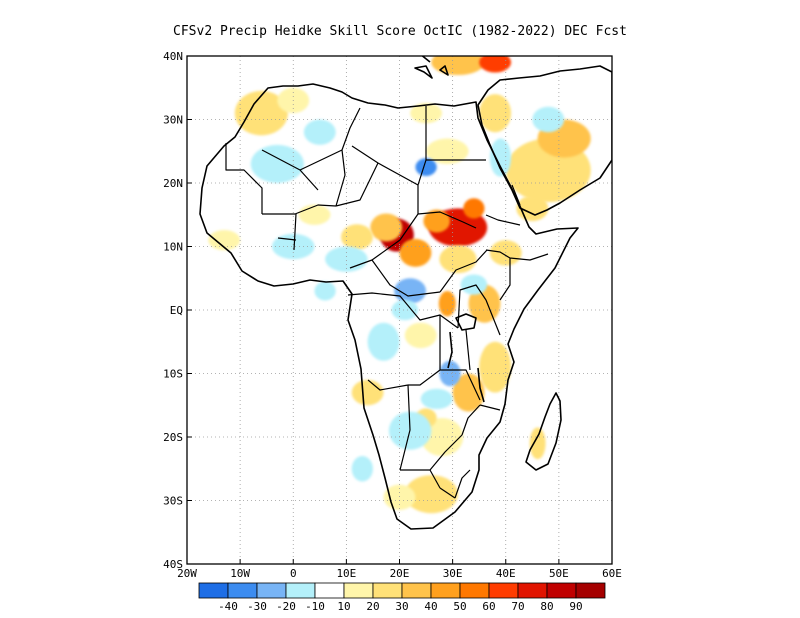 This screenshot has height=618, width=800. What do you see at coordinates (228, 606) in the screenshot?
I see `colorbar-label: -40` at bounding box center [228, 606].